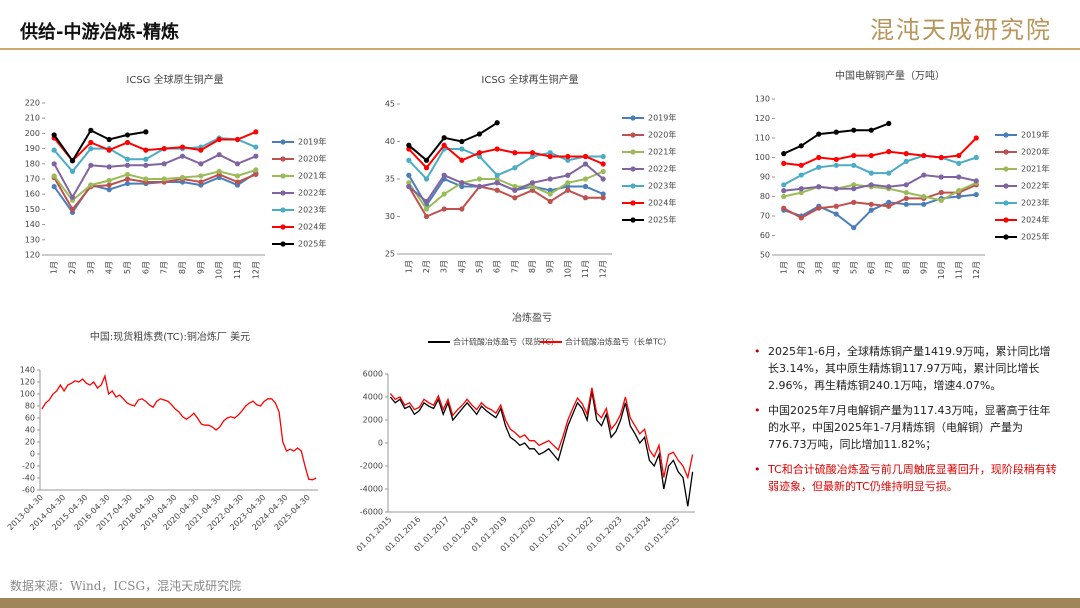 The width and height of the screenshot is (1080, 608). Describe the element at coordinates (371, 512) in the screenshot. I see `y-tick-label: -6000` at that location.